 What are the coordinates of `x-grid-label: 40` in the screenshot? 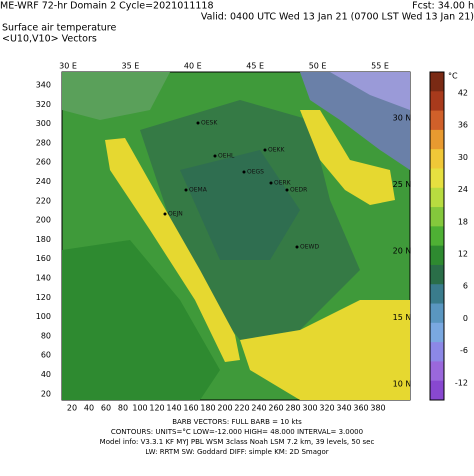 It's located at (89, 408).